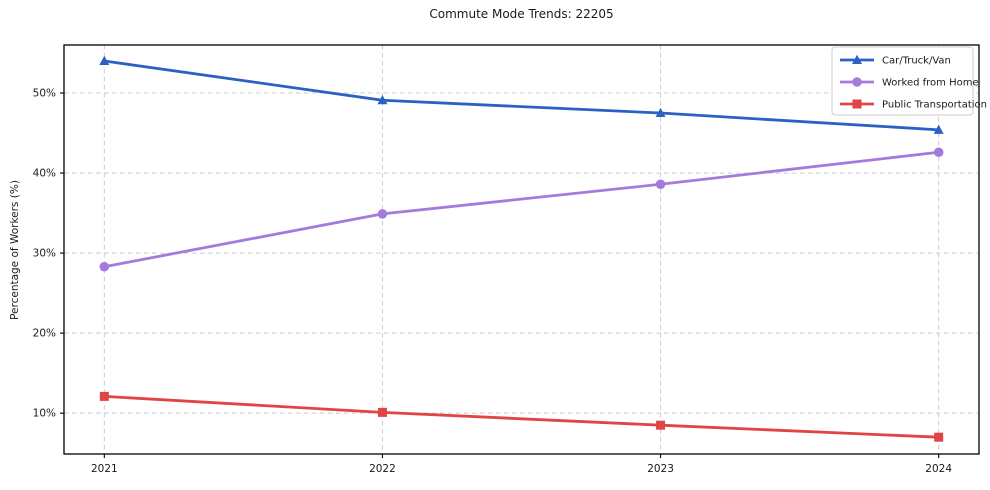  Describe the element at coordinates (44, 94) in the screenshot. I see `y-tick-label: 50%` at that location.